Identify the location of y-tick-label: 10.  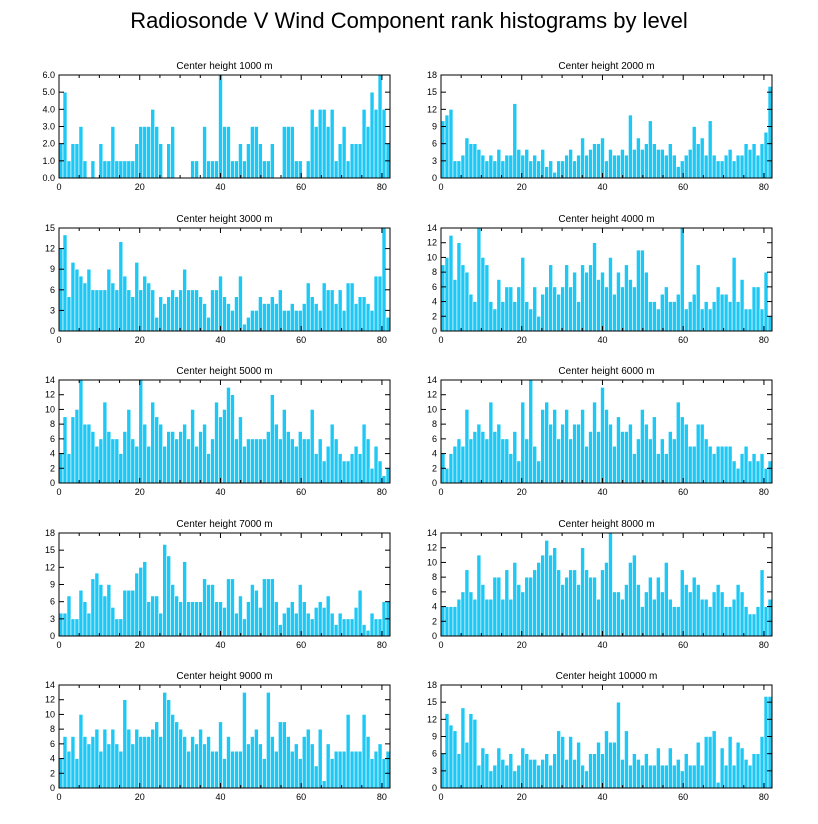
(50, 409).